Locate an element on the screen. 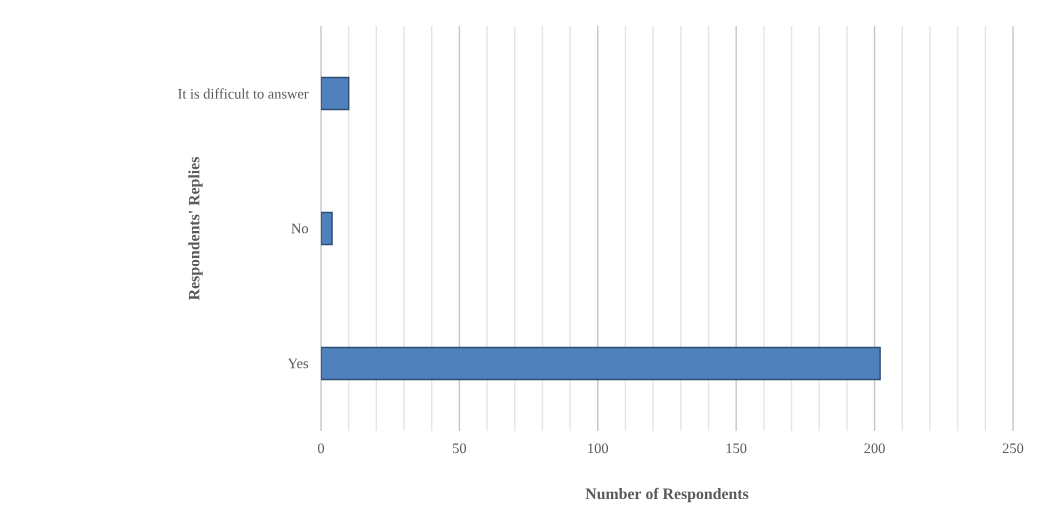 This screenshot has width=1055, height=521. x-tick-label: 0 is located at coordinates (321, 448).